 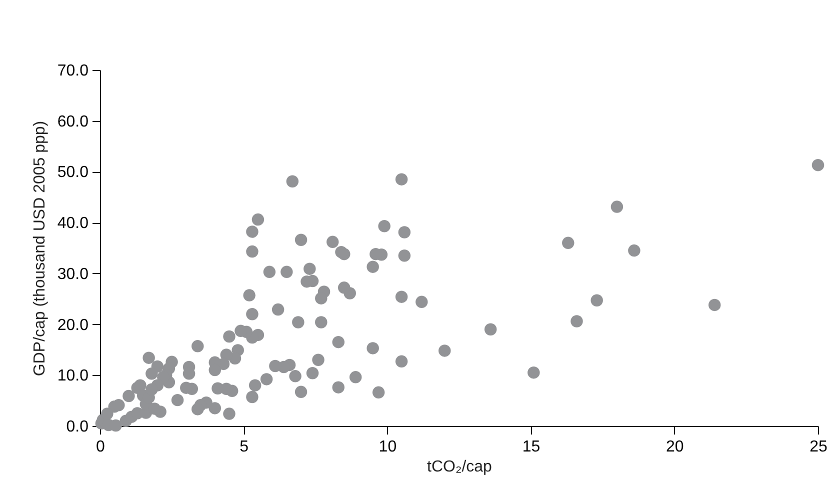 I want to click on x-tick-label: 10, so click(x=387, y=447).